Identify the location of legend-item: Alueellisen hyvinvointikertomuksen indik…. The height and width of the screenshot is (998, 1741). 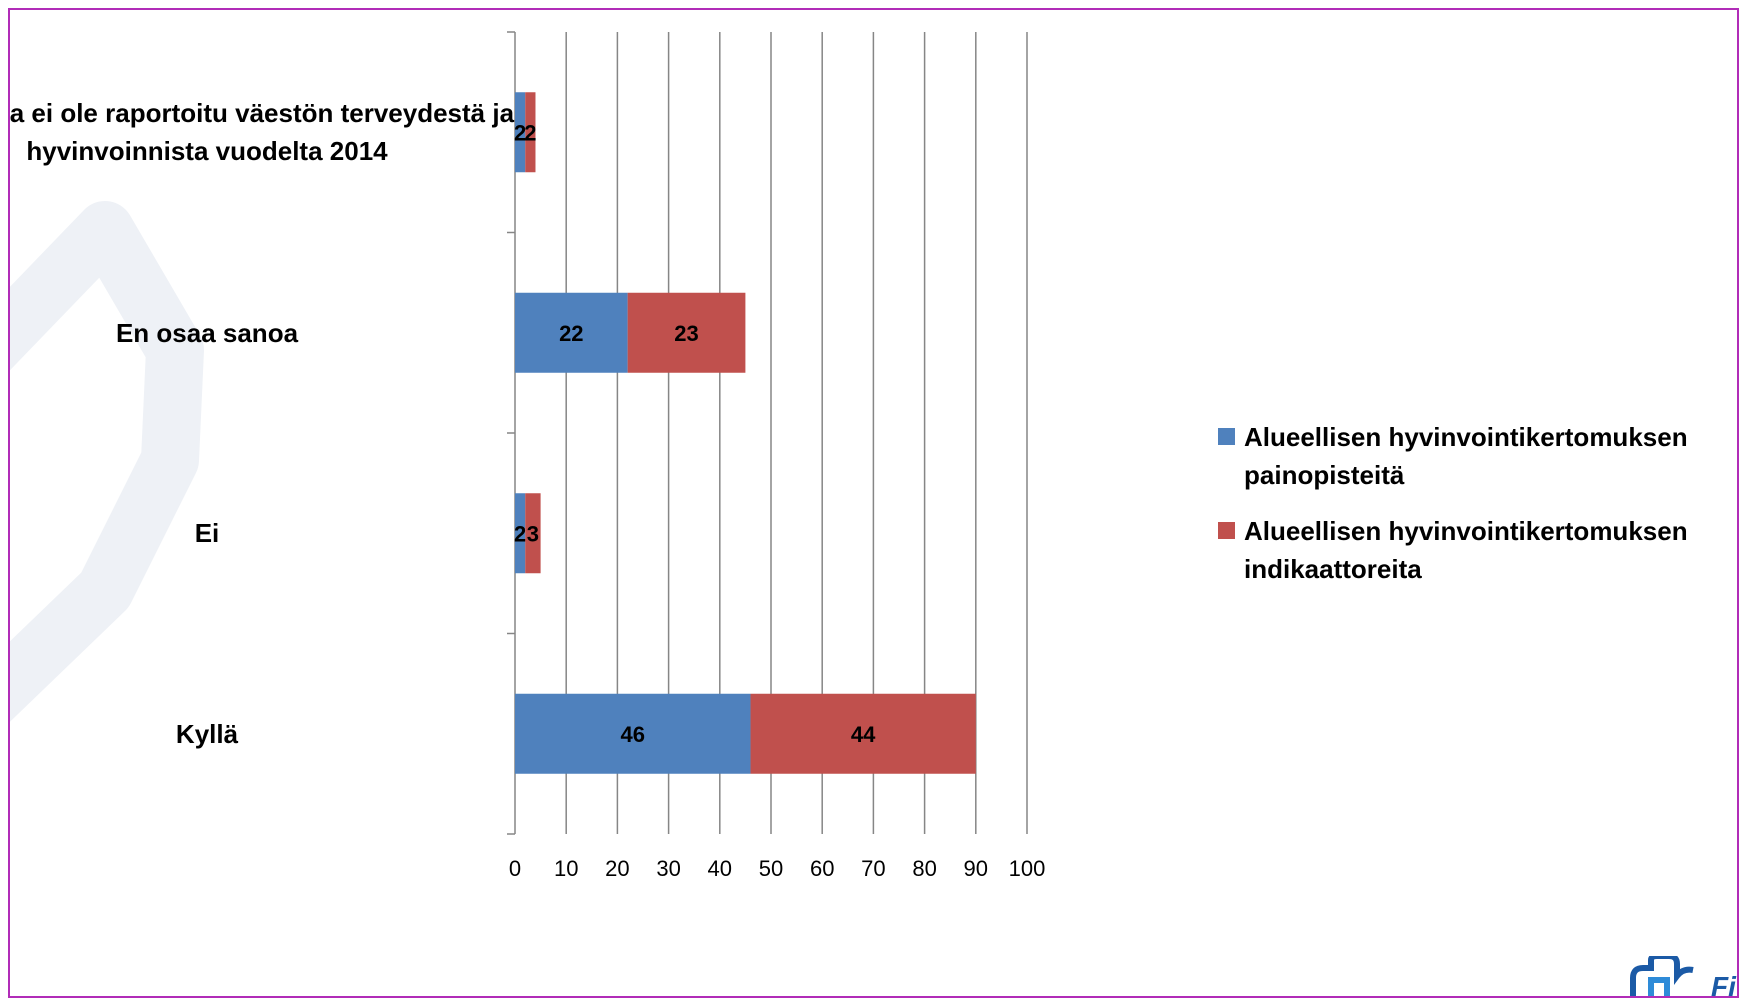
(1470, 550).